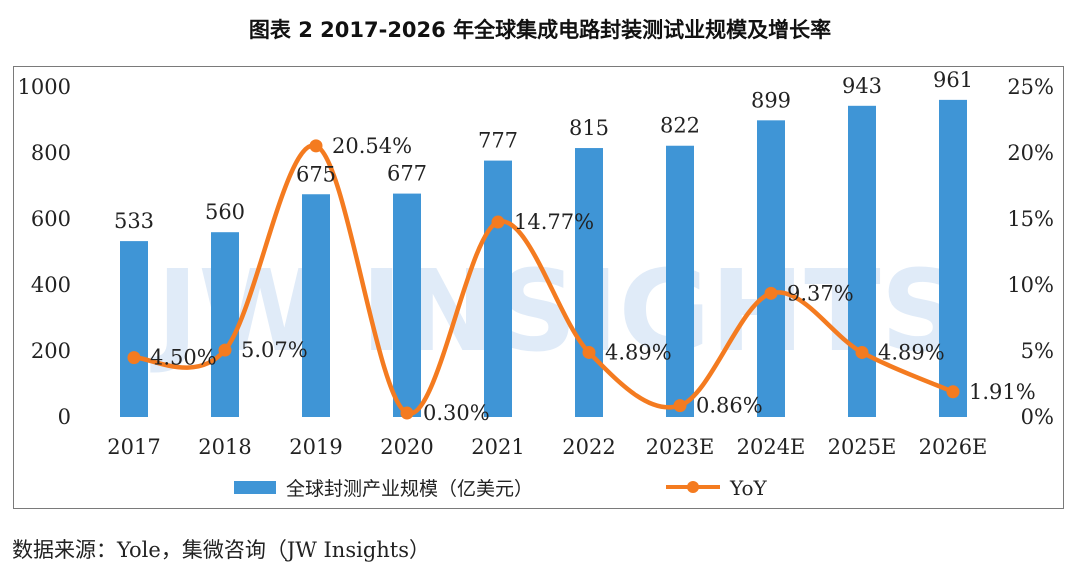 The height and width of the screenshot is (574, 1080). I want to click on data-source-note: 数据来源：Yole，集微咨询（JW Insights）, so click(221, 550).